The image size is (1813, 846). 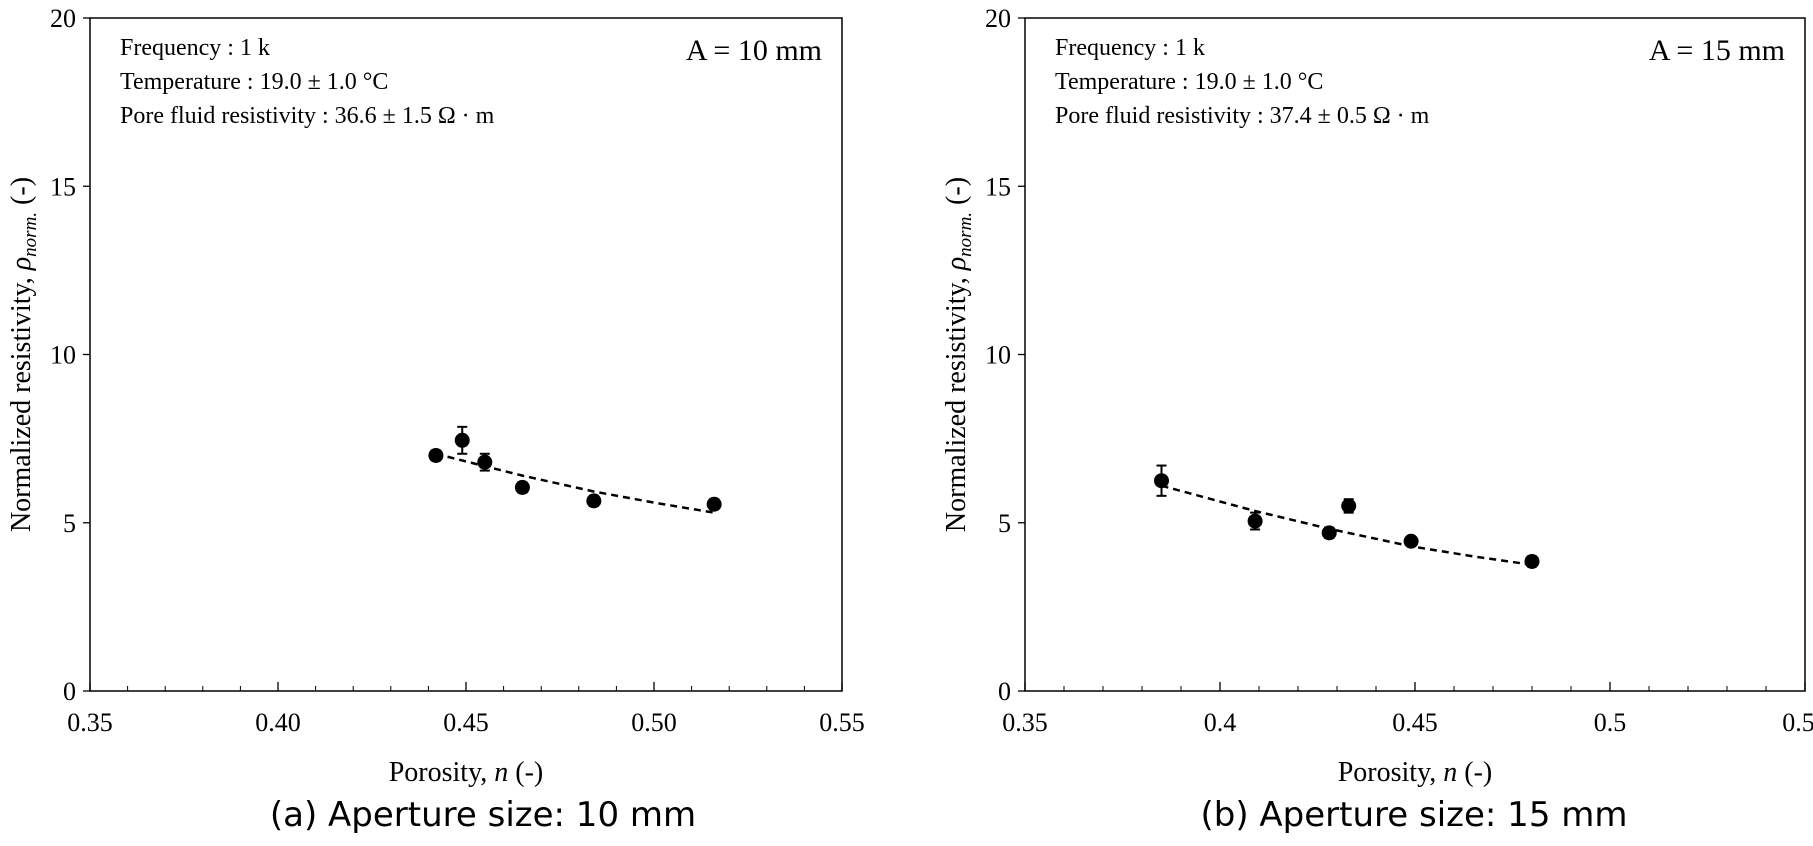 I want to click on x-tick-label: 0.40, so click(x=278, y=722).